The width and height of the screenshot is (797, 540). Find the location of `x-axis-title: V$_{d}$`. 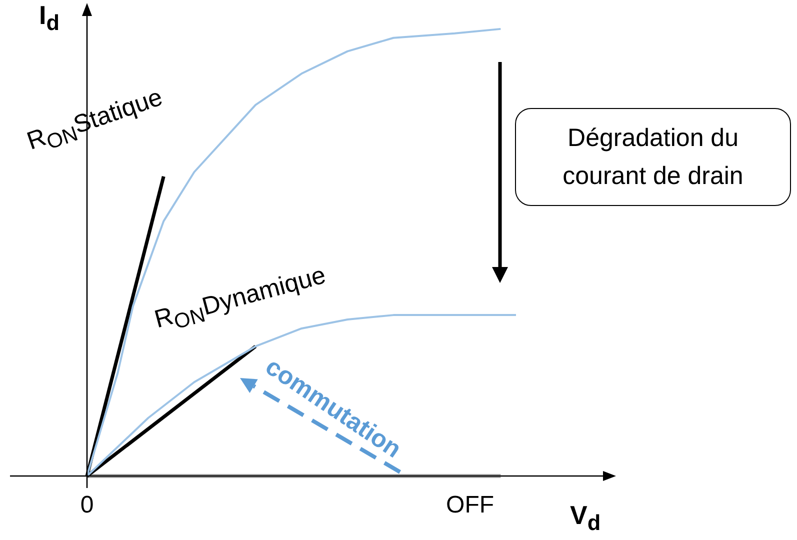

x-axis-title: V$_{d}$ is located at coordinates (585, 518).